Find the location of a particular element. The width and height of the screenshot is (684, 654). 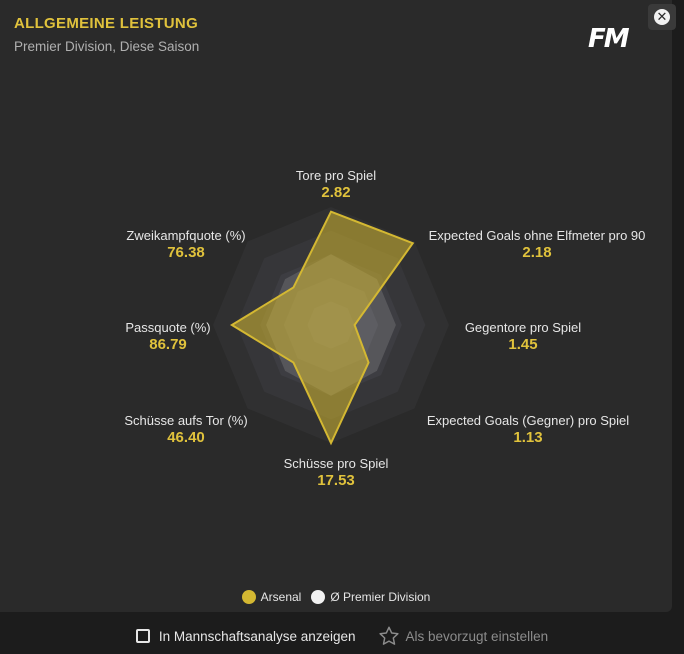

radar-series-layer is located at coordinates (322, 328).